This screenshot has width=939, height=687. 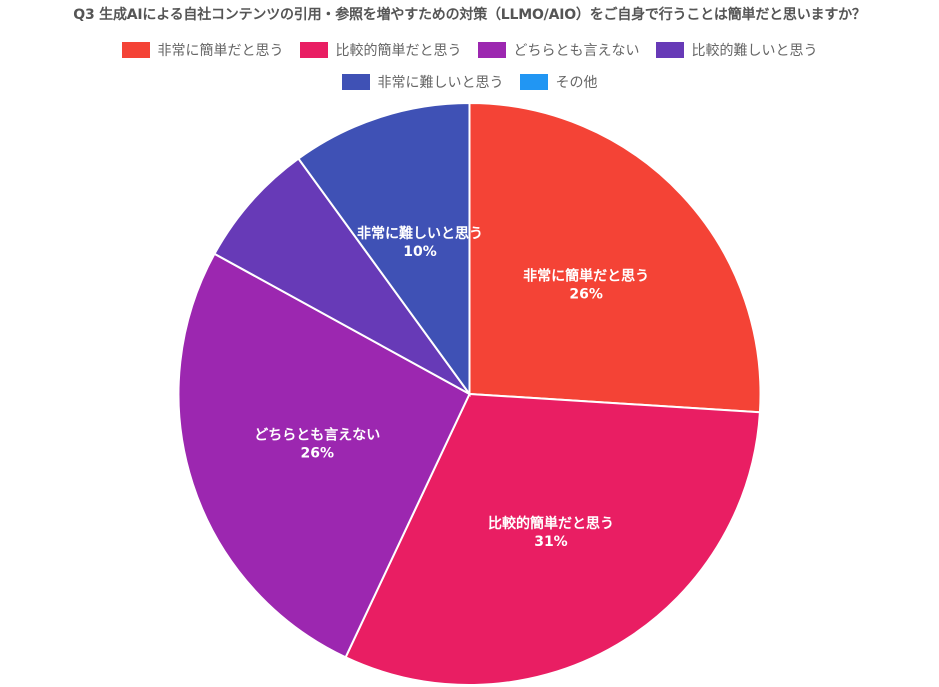 I want to click on legend-item-neutral: どちらとも言えない, so click(x=558, y=50).